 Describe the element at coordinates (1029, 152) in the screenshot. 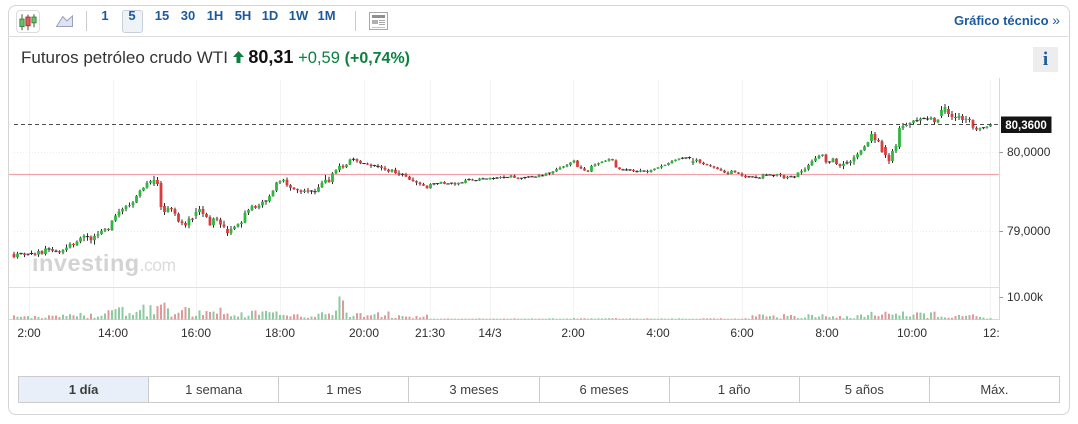

I see `svg-text: 80,0000` at that location.